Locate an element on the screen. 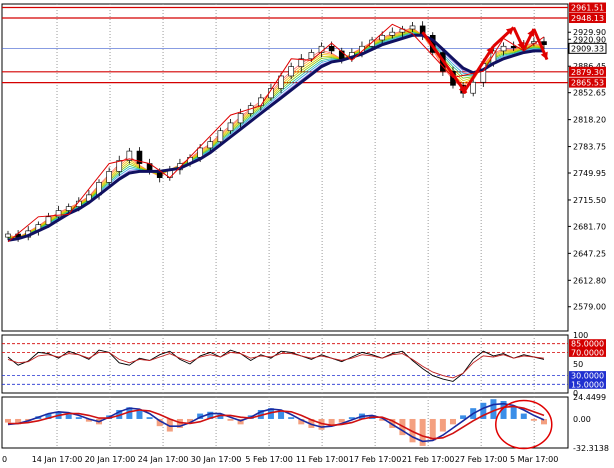 The width and height of the screenshot is (614, 468). price-tick-label: 2783.75 is located at coordinates (589, 147).